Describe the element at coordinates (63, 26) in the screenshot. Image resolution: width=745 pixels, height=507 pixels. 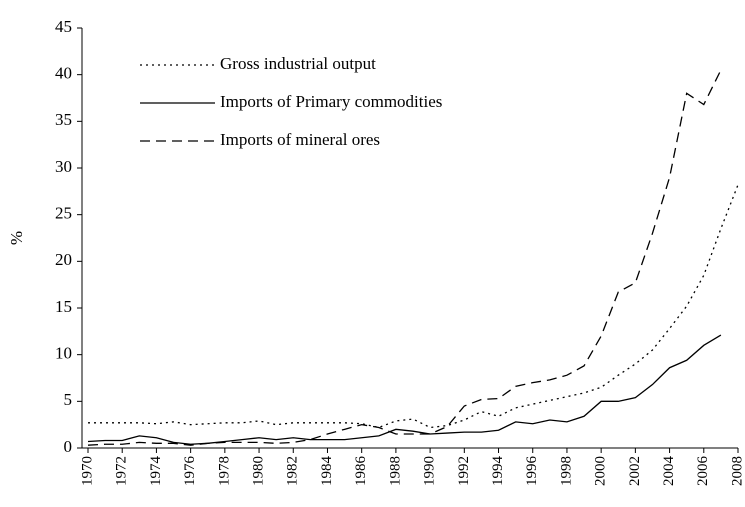
I see `y-tick-label: 45` at that location.